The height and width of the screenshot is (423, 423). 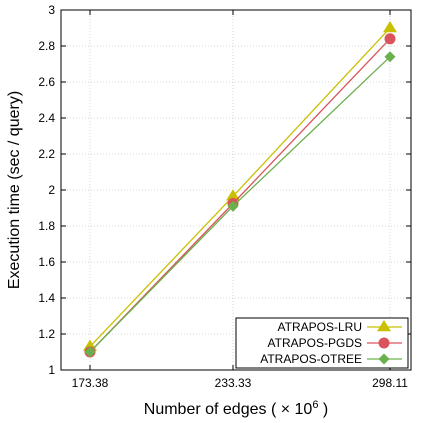 What do you see at coordinates (14, 190) in the screenshot?
I see `y-axis-title: Execution time (sec / query)` at bounding box center [14, 190].